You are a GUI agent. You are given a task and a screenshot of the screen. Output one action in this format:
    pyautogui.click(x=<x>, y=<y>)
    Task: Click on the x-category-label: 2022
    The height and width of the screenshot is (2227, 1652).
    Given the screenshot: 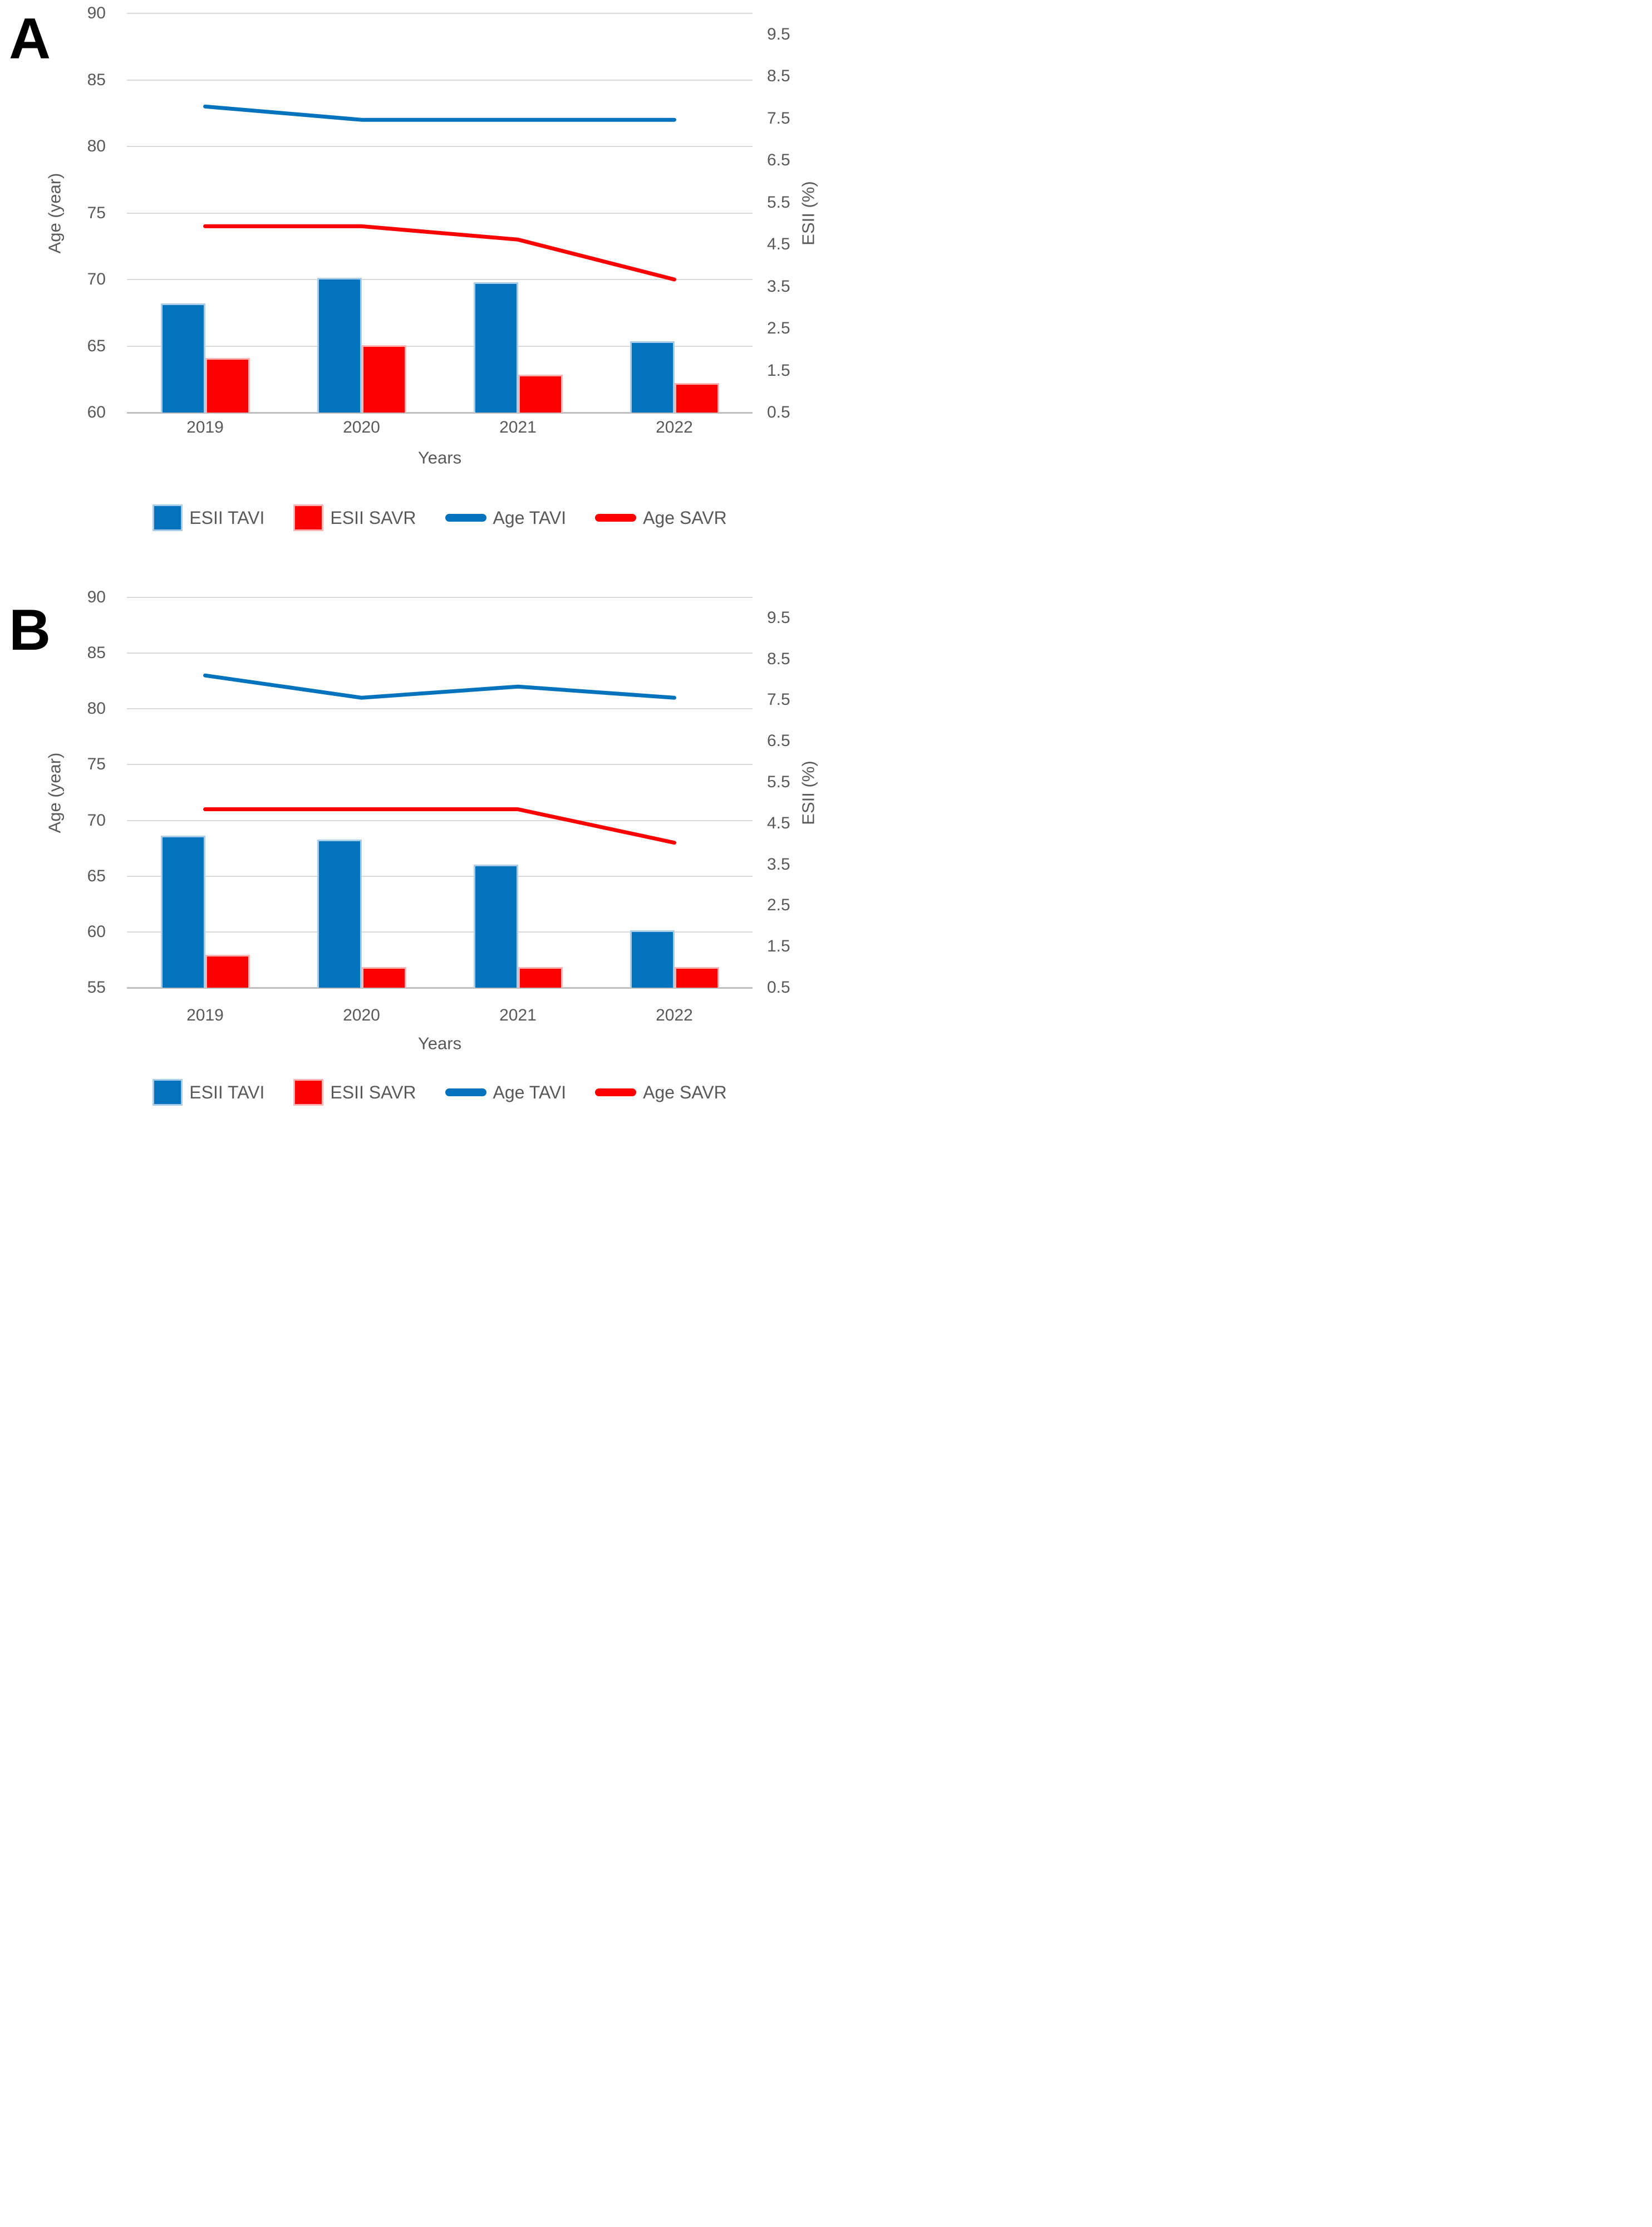 What is the action you would take?
    pyautogui.click(x=675, y=1015)
    